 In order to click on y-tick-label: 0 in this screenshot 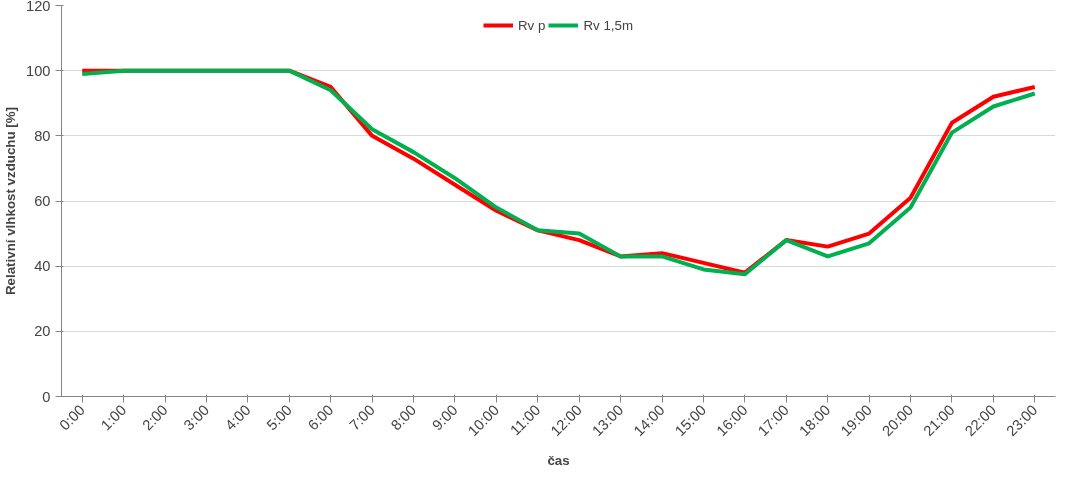, I will do `click(46, 396)`.